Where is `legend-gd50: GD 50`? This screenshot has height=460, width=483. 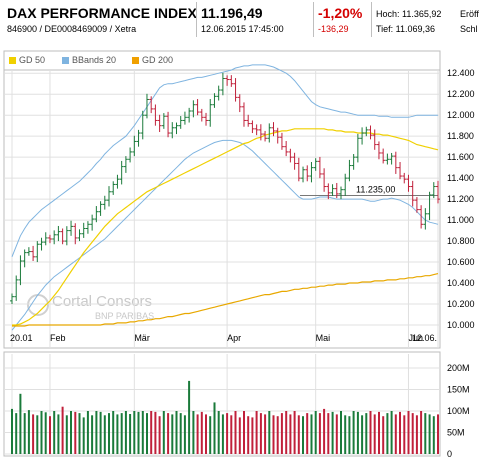 legend-gd50: GD 50 is located at coordinates (27, 60).